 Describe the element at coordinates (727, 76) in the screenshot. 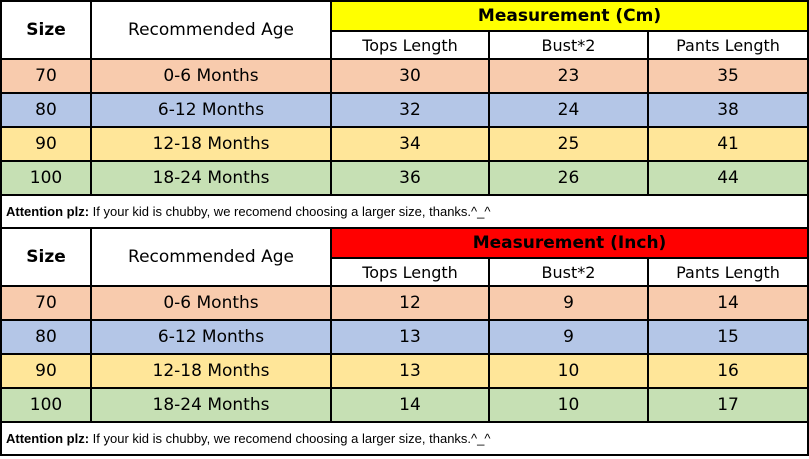

I see `pants-length-cell: 35` at that location.